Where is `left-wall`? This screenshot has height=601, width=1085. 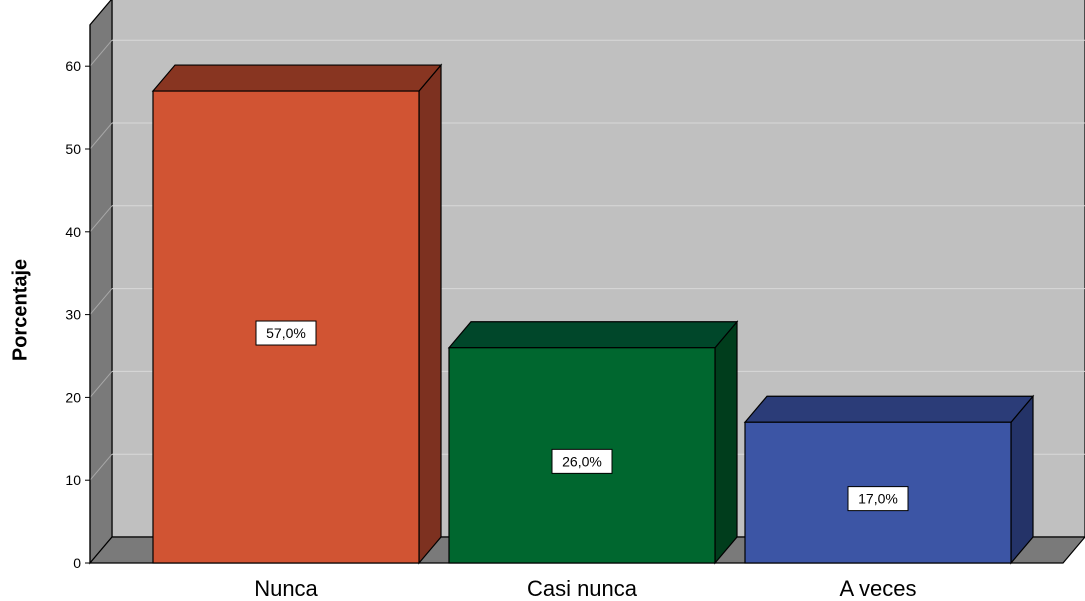 left-wall is located at coordinates (101, 282).